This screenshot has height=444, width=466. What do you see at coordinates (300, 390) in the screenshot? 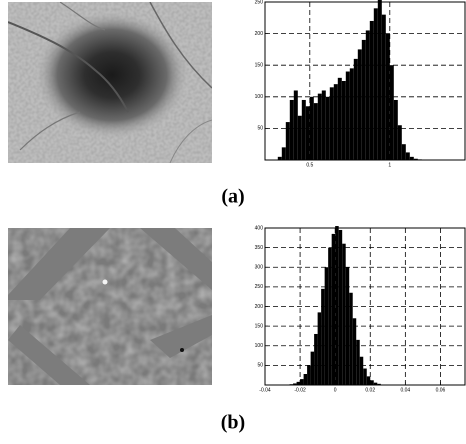
I see `x-tick-label: -0.02` at bounding box center [300, 390].